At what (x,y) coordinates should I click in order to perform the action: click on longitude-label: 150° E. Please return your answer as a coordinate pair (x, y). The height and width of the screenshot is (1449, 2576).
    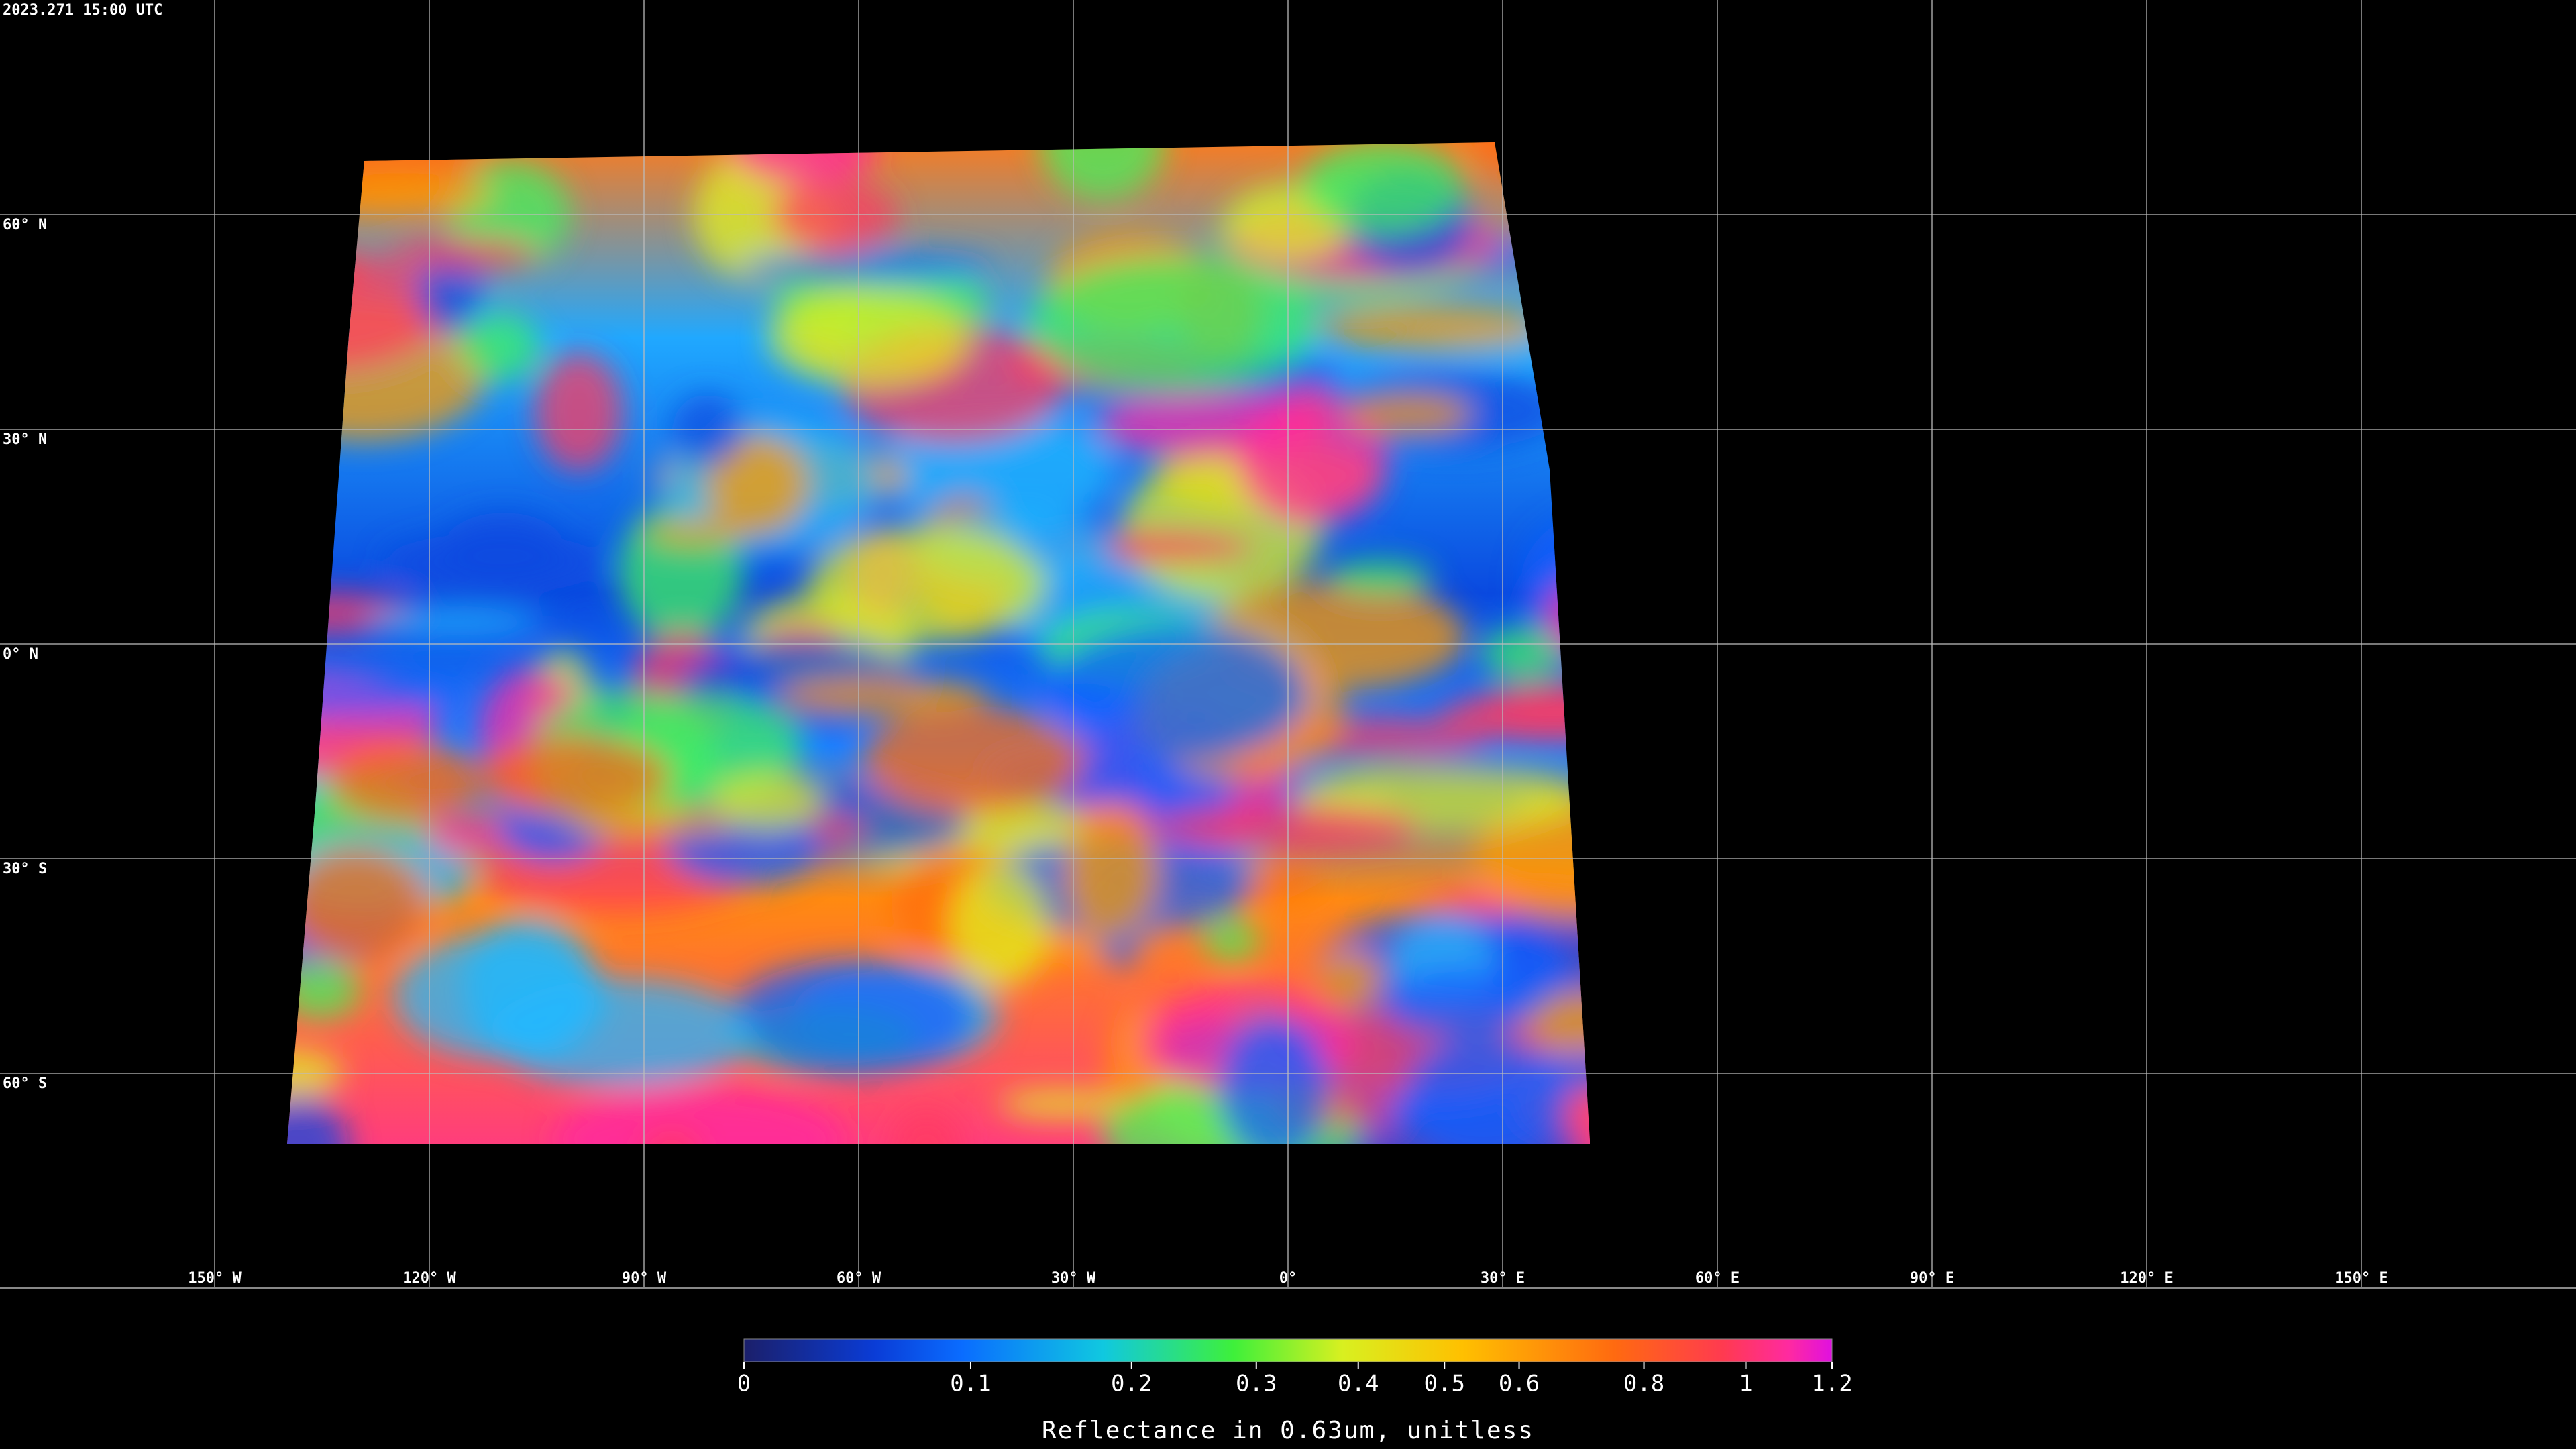
    Looking at the image, I should click on (2360, 1278).